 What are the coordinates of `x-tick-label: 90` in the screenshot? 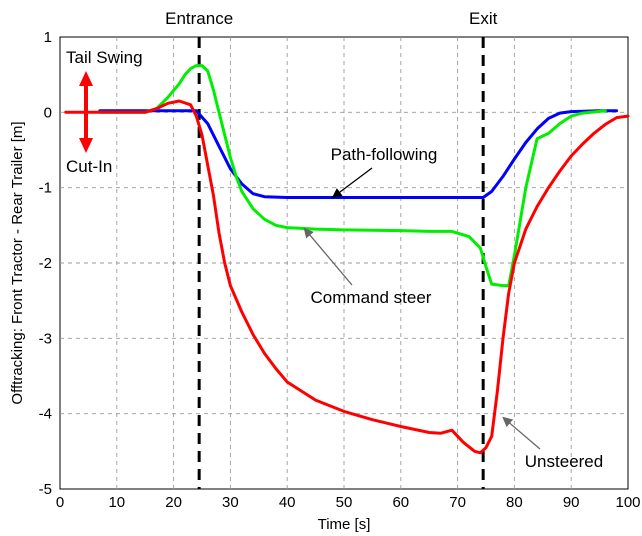 It's located at (571, 502).